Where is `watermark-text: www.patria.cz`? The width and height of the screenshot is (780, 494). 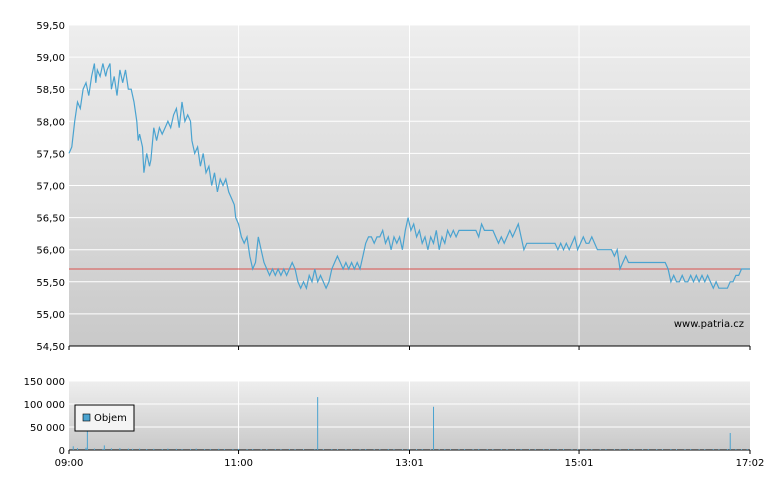 watermark-text: www.patria.cz is located at coordinates (709, 324).